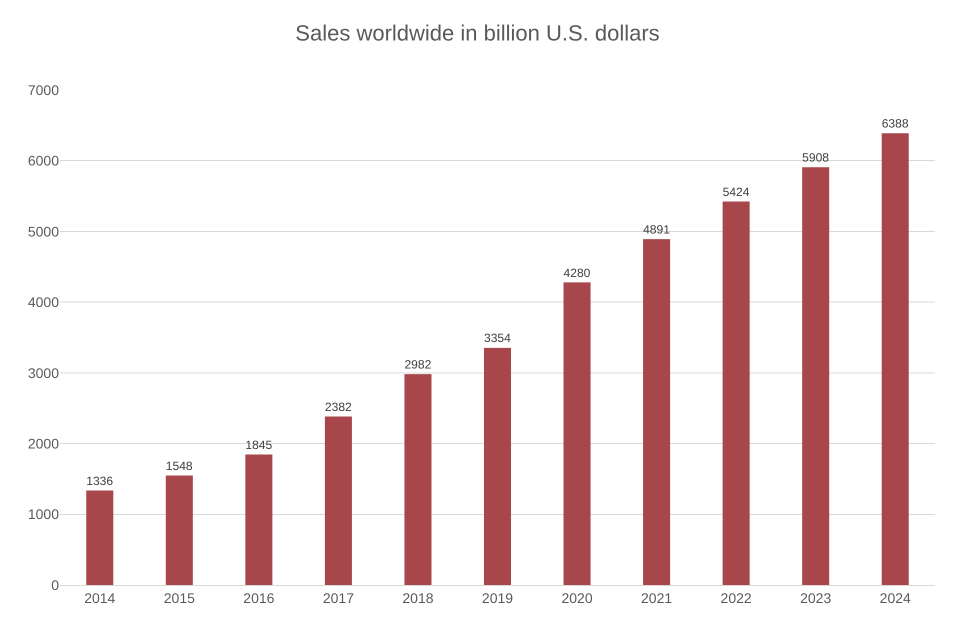 This screenshot has width=955, height=625. What do you see at coordinates (498, 338) in the screenshot?
I see `data-label: 3354` at bounding box center [498, 338].